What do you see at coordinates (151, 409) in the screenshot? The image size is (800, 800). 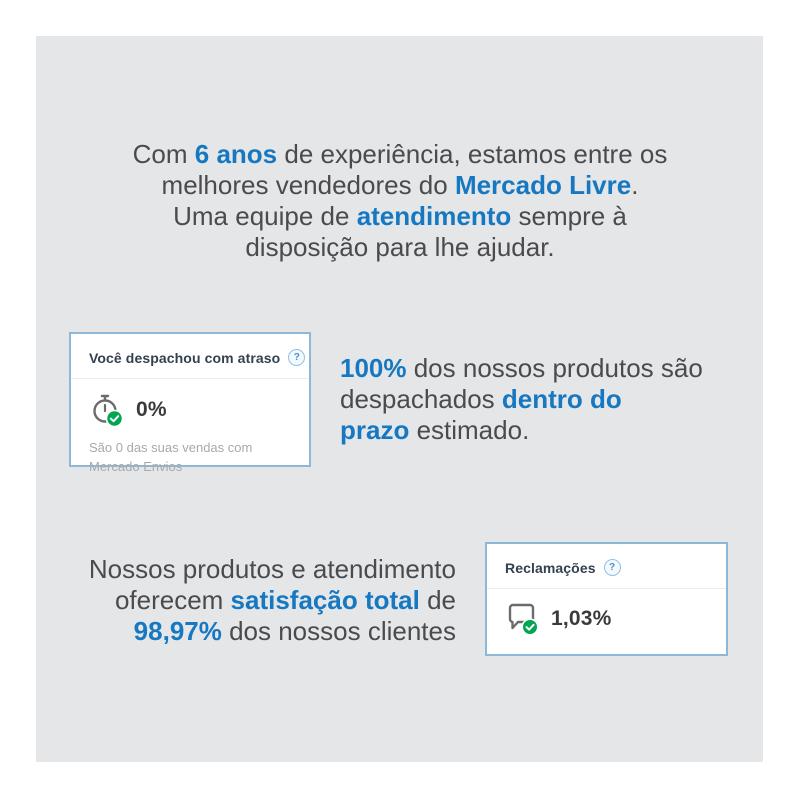 I see `shipping-late-value: 0%` at bounding box center [151, 409].